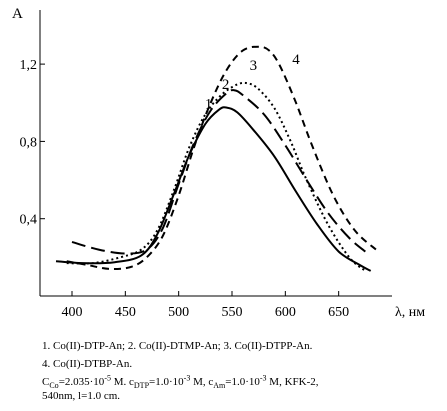 This screenshot has height=411, width=447. What do you see at coordinates (81, 396) in the screenshot?
I see `caption-line-4: 540nm, l=1.0 cm.` at bounding box center [81, 396].